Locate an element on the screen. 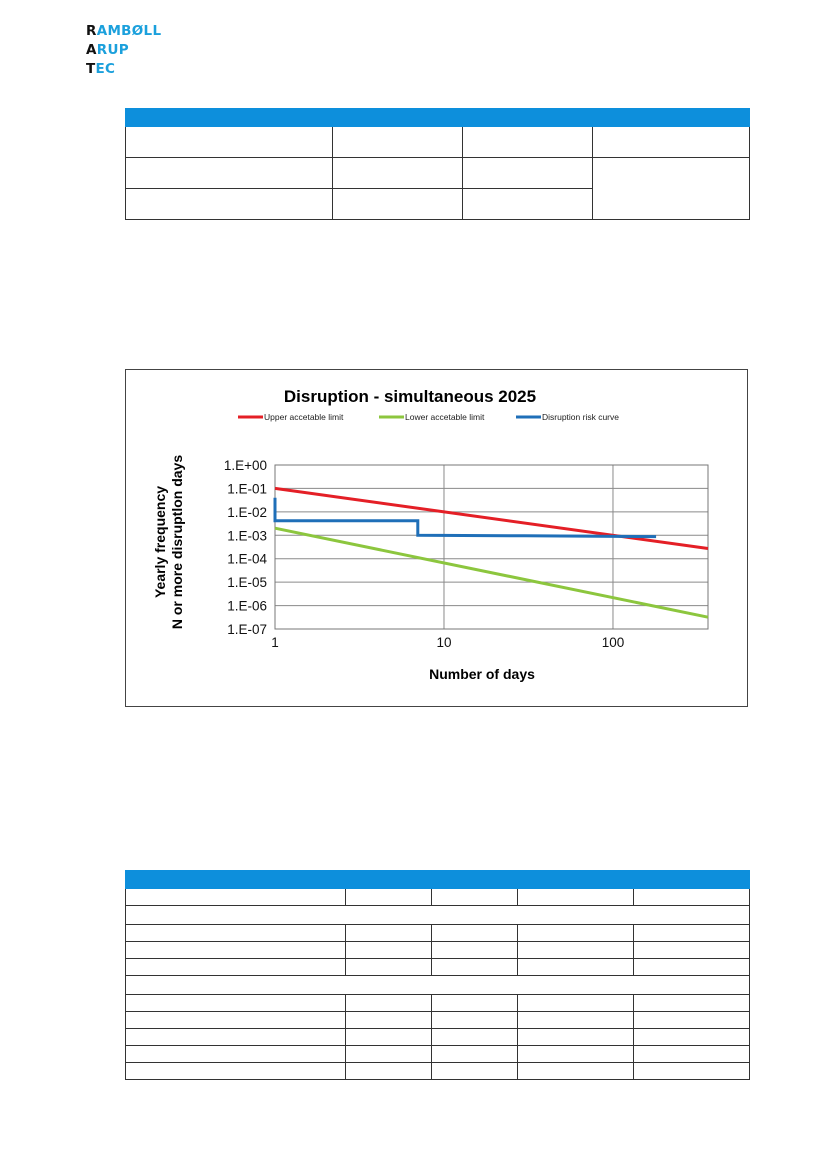  y-tick-label: 1.E-01 is located at coordinates (247, 488).